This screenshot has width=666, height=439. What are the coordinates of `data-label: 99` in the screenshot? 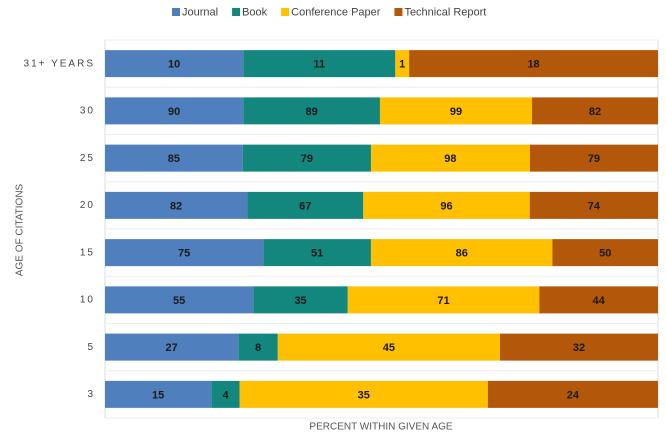 It's located at (456, 112).